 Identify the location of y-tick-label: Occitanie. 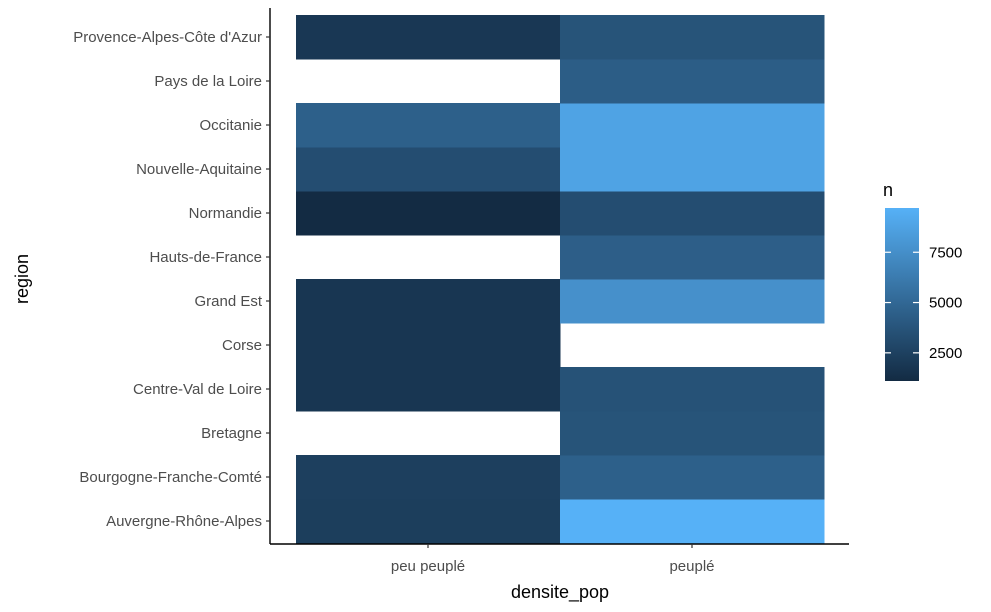
(230, 125).